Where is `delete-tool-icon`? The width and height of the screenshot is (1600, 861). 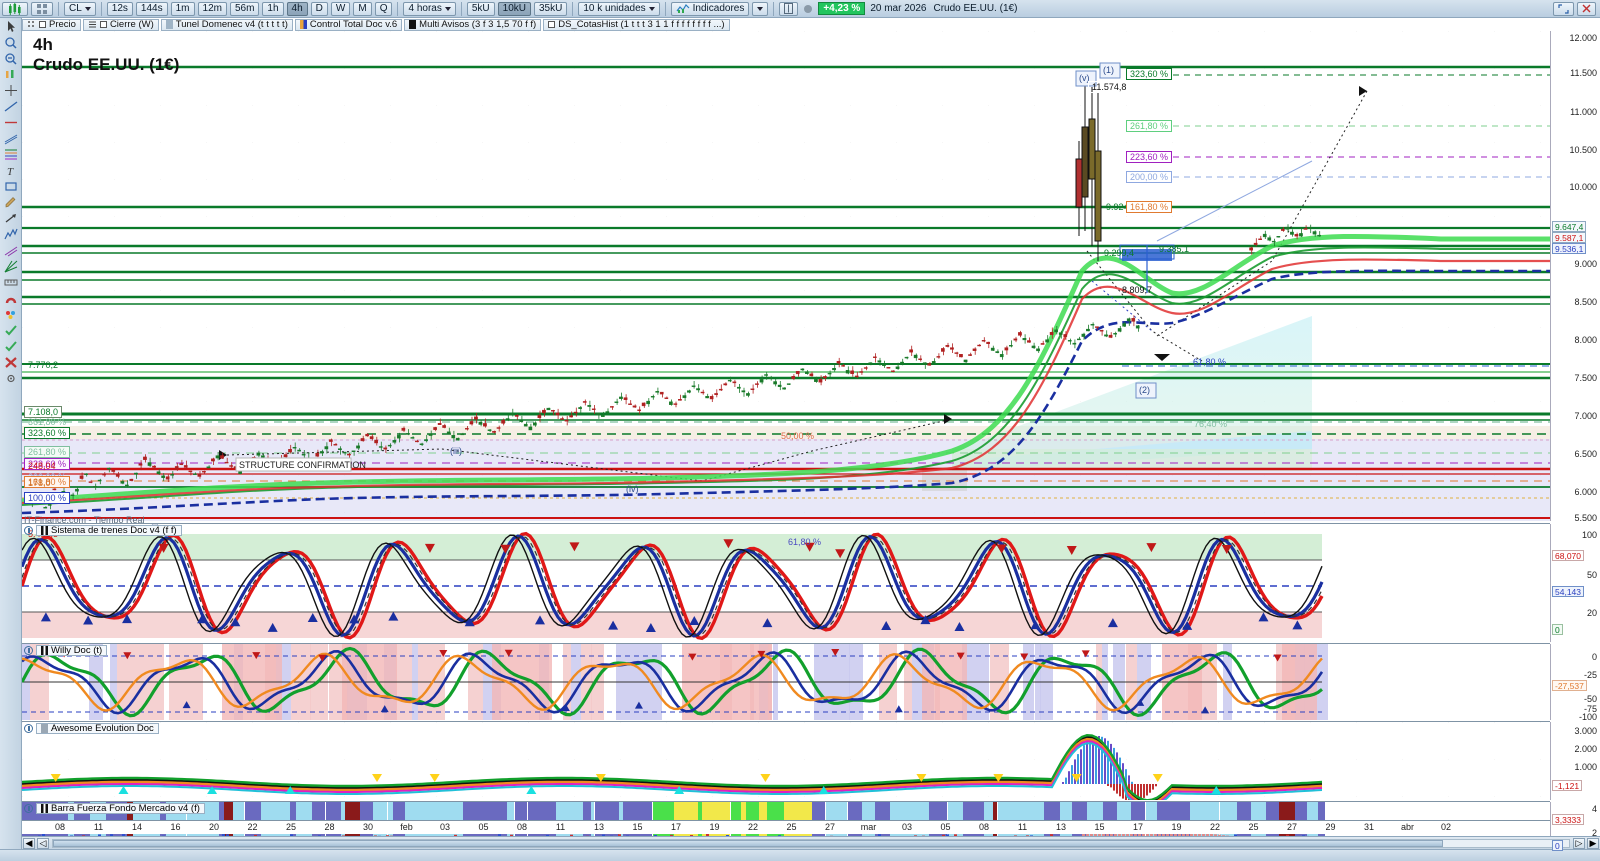 delete-tool-icon is located at coordinates (11, 362).